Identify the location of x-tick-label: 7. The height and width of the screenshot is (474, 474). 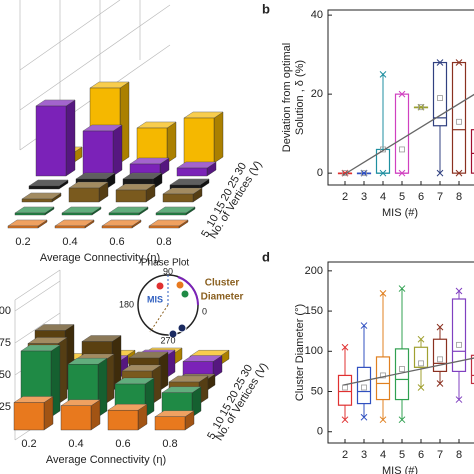
(440, 455).